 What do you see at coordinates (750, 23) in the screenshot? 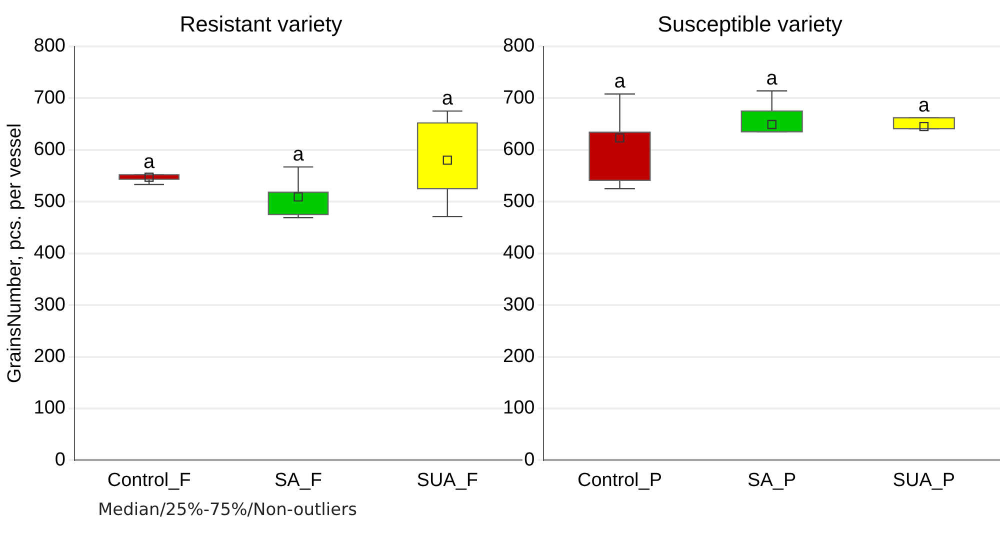
I see `chart-title: Susceptible variety` at bounding box center [750, 23].